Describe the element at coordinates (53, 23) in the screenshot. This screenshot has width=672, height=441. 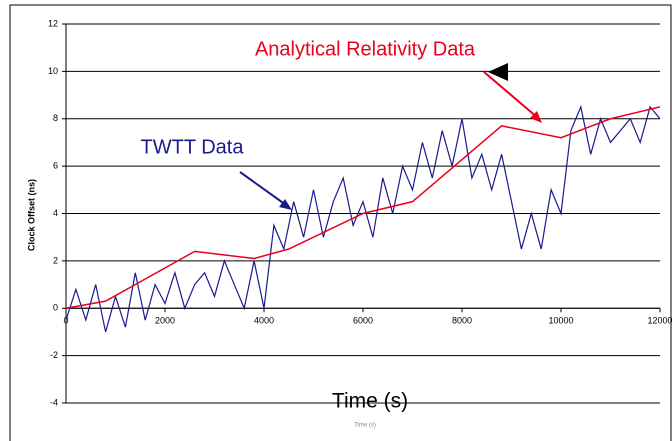
I see `y-tick-label: 12` at that location.